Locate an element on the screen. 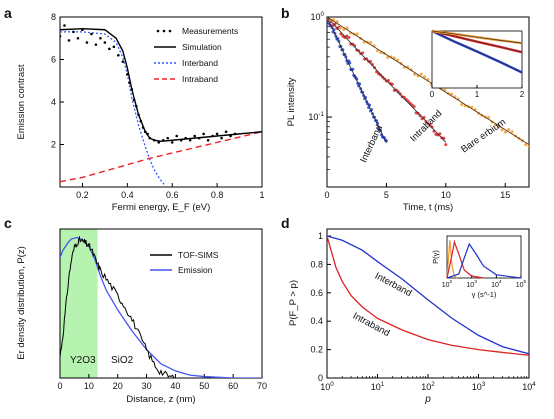 Image resolution: width=554 pixels, height=419 pixels. panel-letter-b: b is located at coordinates (285, 13).